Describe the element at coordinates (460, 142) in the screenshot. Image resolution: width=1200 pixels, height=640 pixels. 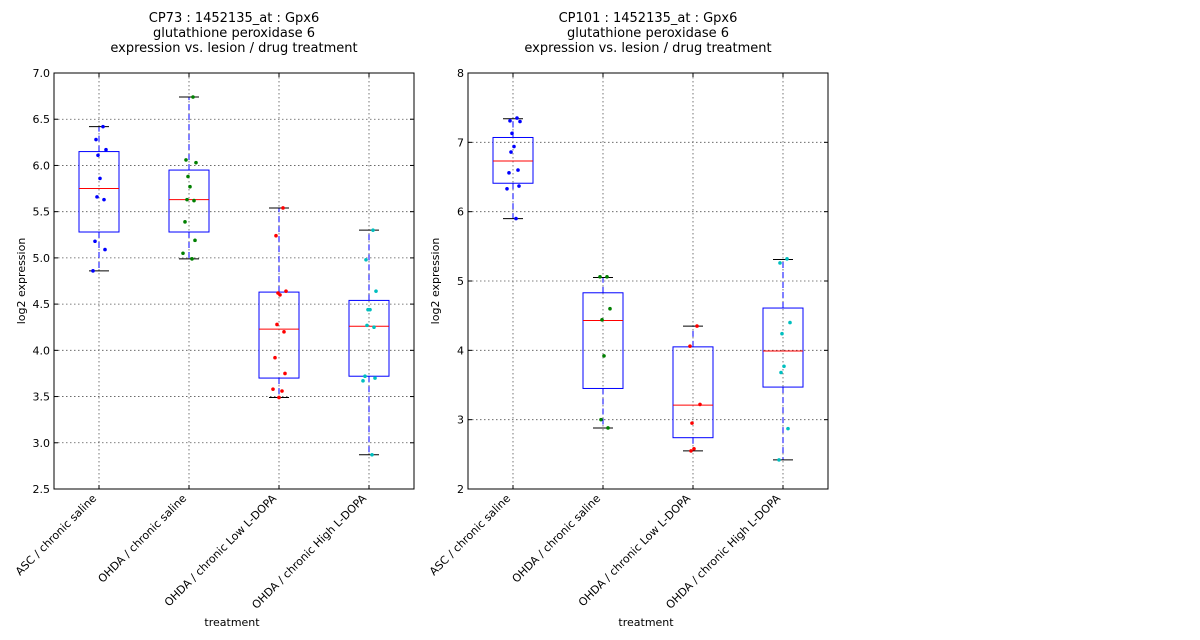
I see `y-tick-label: 7` at that location.